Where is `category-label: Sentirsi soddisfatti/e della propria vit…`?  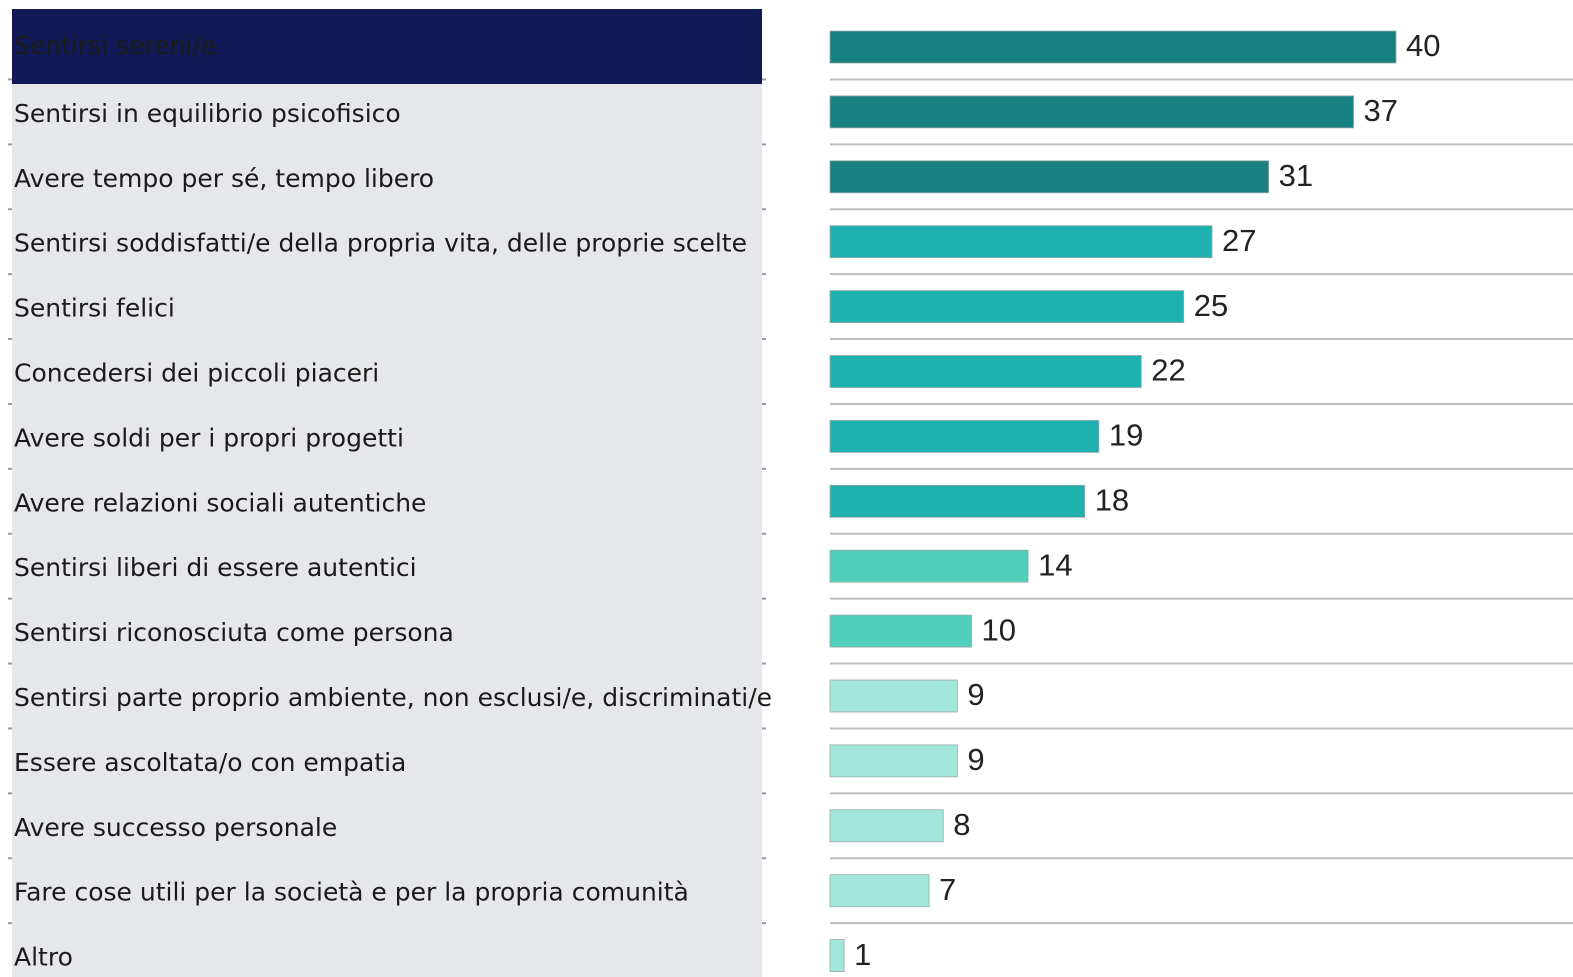
category-label: Sentirsi soddisfatti/e della propria vit… is located at coordinates (380, 243).